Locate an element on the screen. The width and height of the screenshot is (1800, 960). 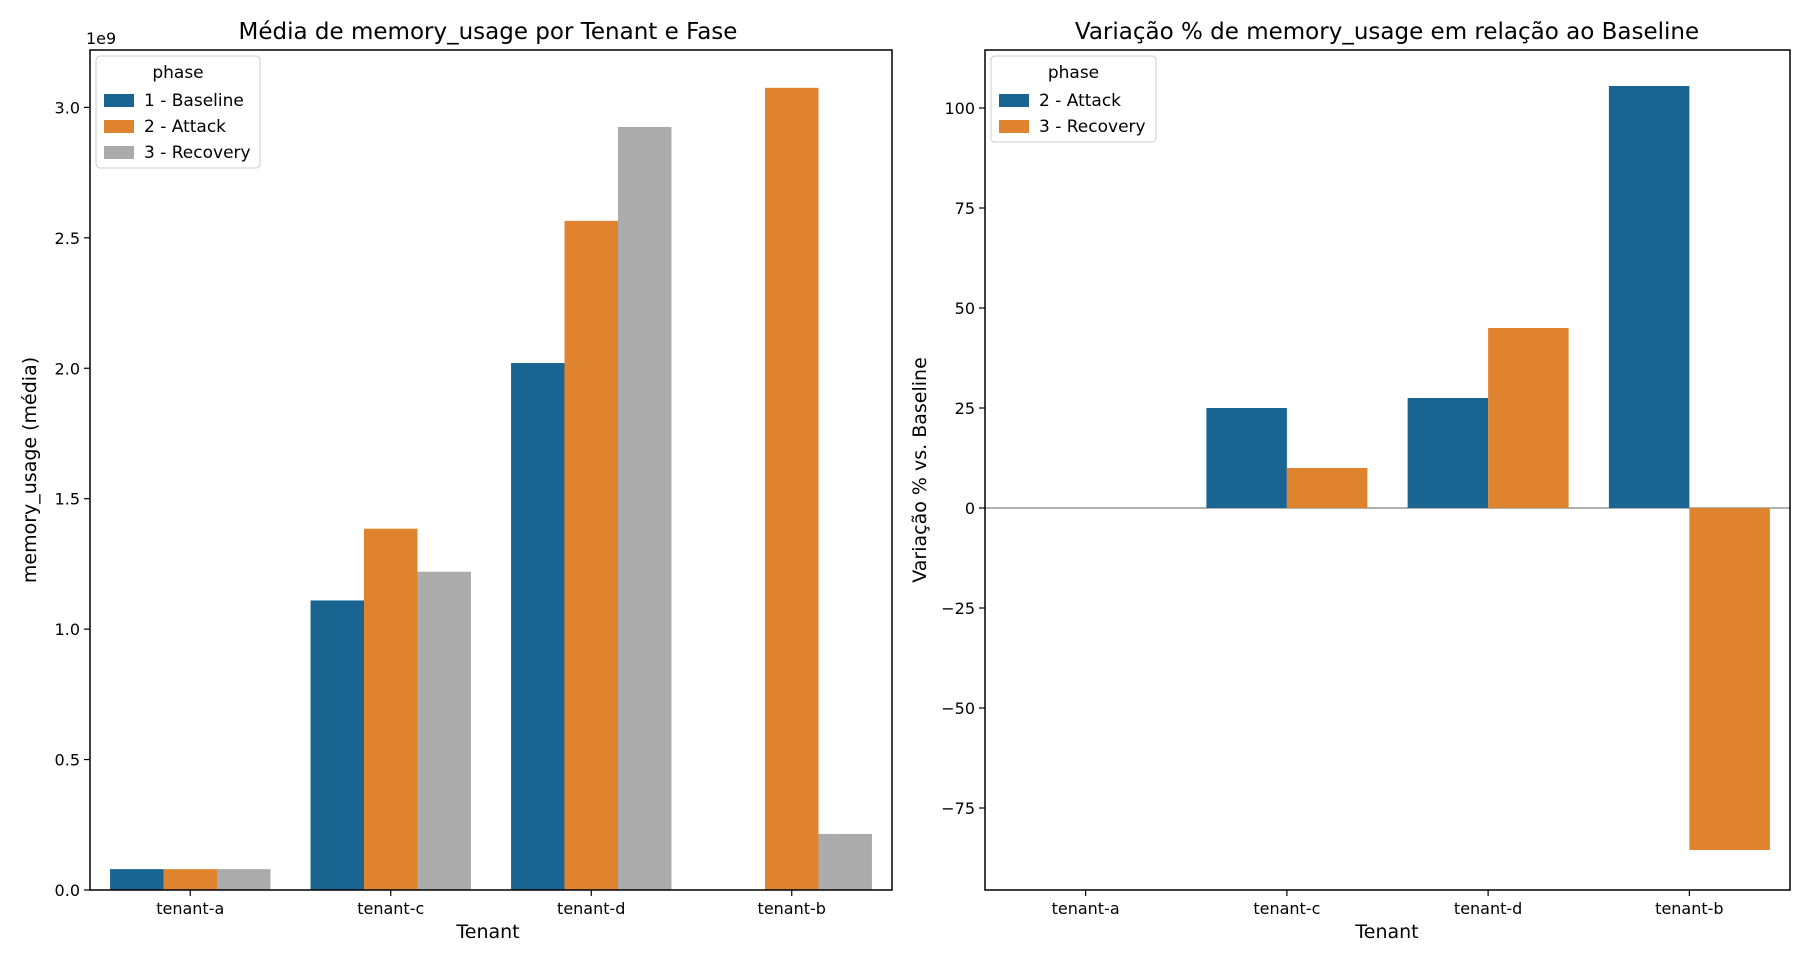
left-chart-y-axis-label: memory_usage (média) is located at coordinates (30, 470).